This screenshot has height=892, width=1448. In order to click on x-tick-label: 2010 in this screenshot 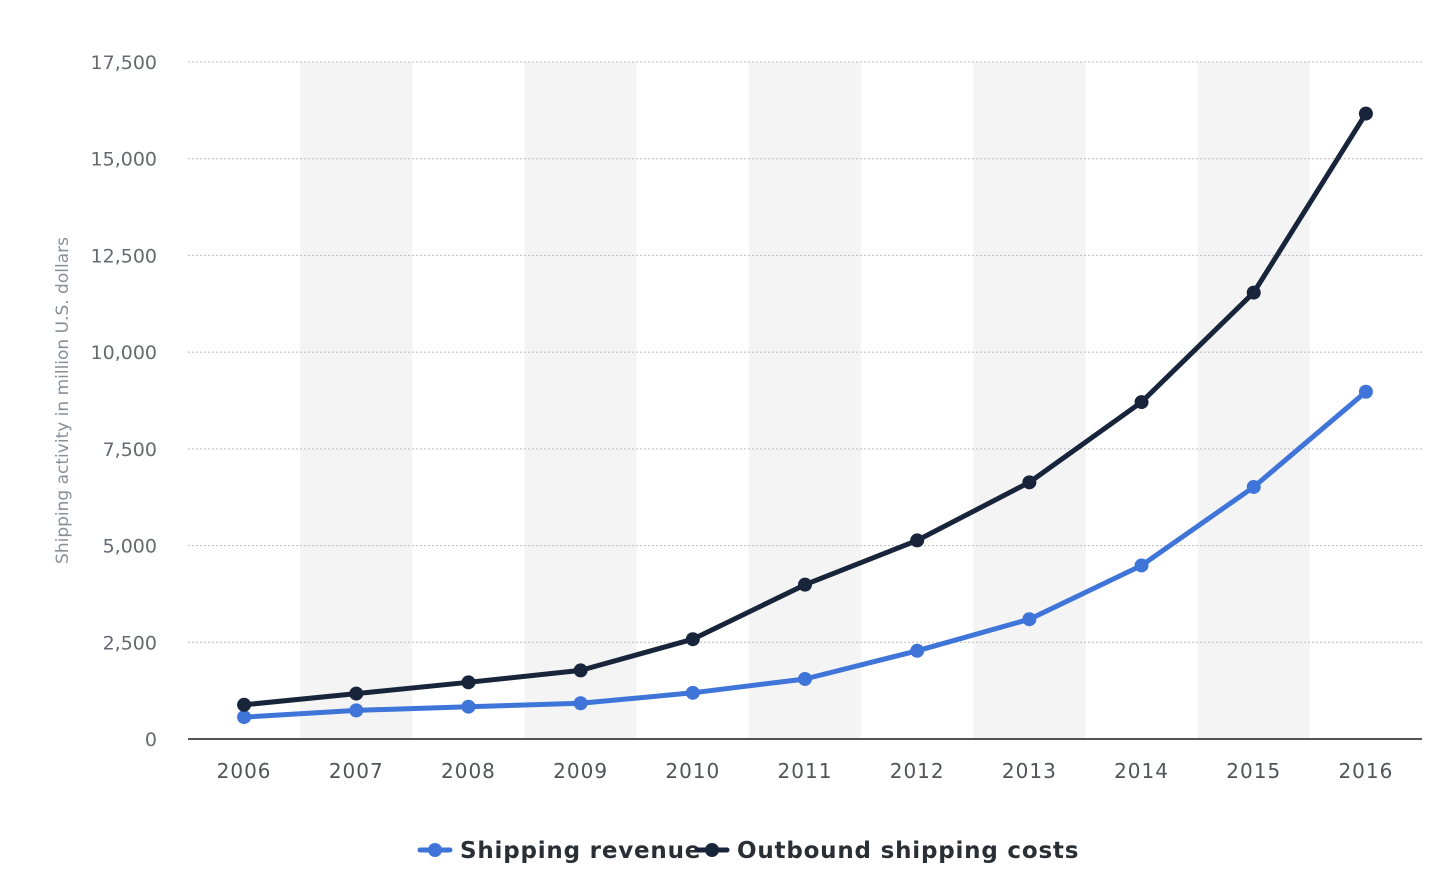, I will do `click(692, 771)`.